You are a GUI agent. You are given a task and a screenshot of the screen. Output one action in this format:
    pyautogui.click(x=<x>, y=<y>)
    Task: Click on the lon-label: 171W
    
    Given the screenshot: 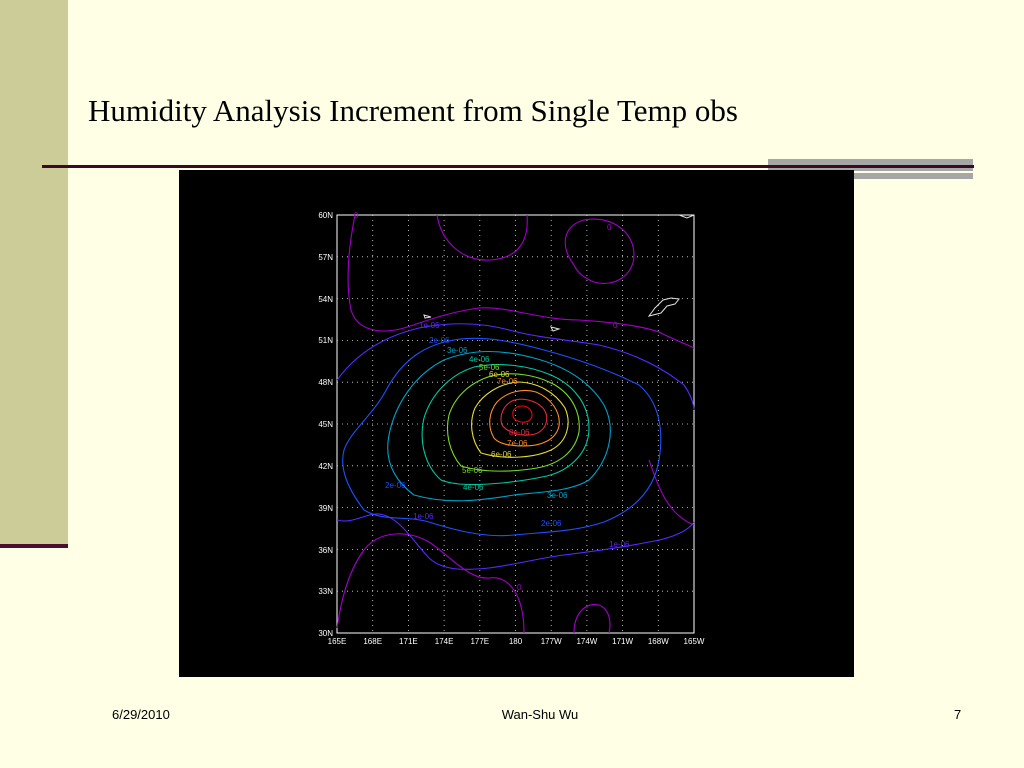 What is the action you would take?
    pyautogui.click(x=622, y=641)
    